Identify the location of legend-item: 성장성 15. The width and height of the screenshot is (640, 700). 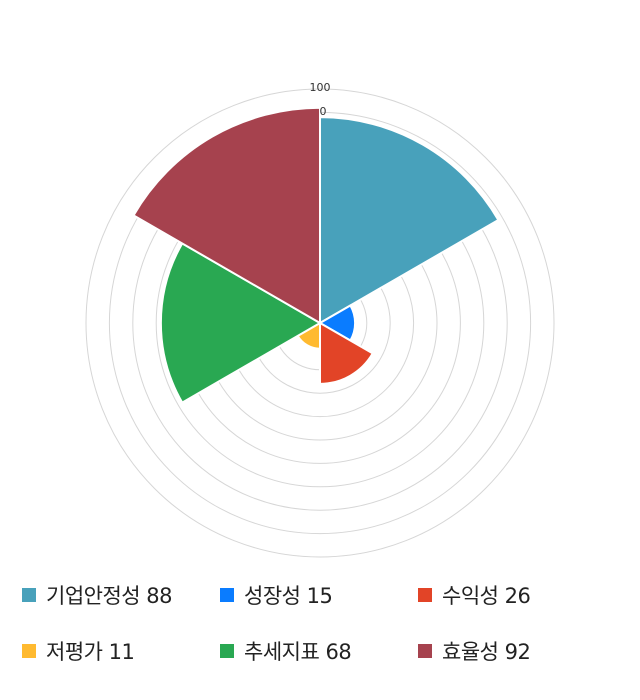
(276, 595).